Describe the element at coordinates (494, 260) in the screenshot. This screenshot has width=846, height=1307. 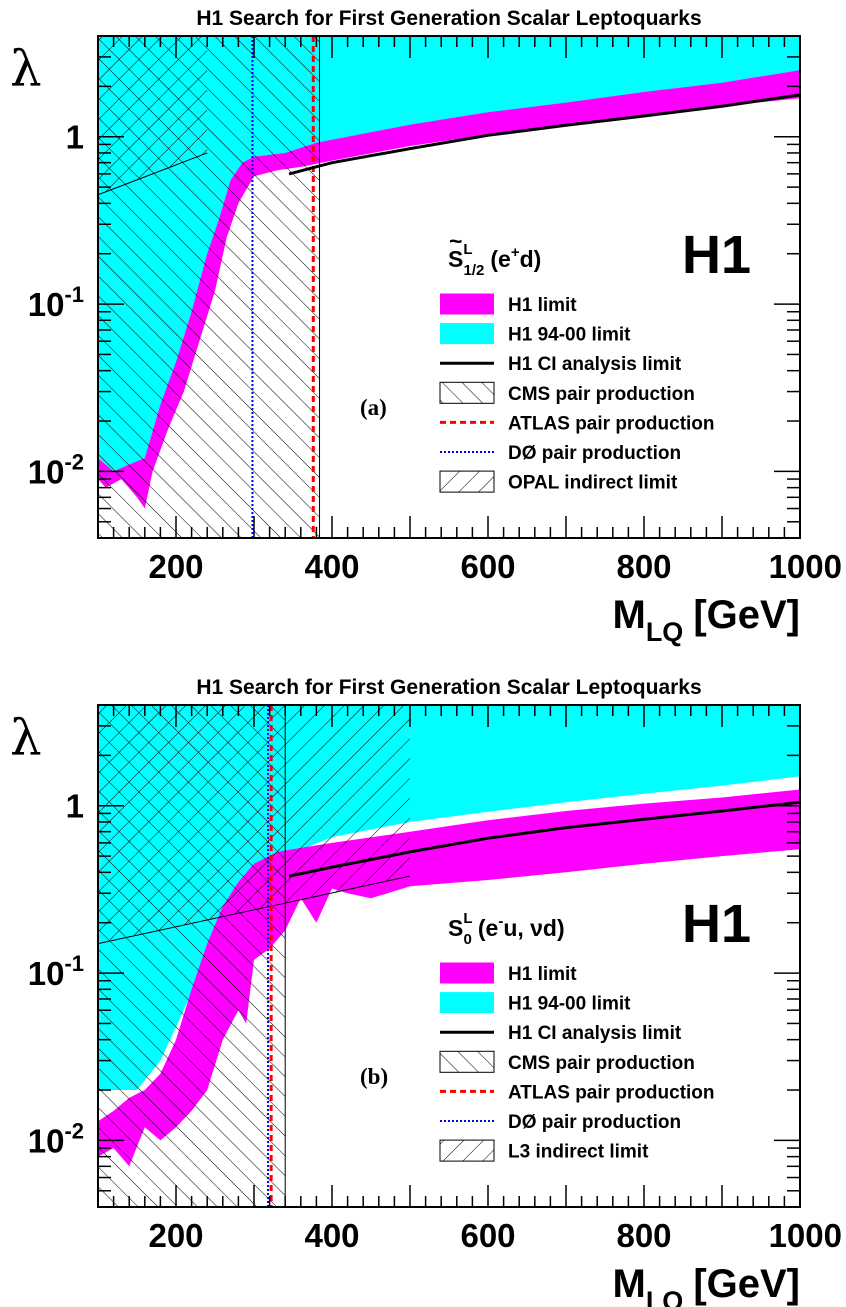
I see `model-label-text: SL 1/2 (e+d)` at that location.